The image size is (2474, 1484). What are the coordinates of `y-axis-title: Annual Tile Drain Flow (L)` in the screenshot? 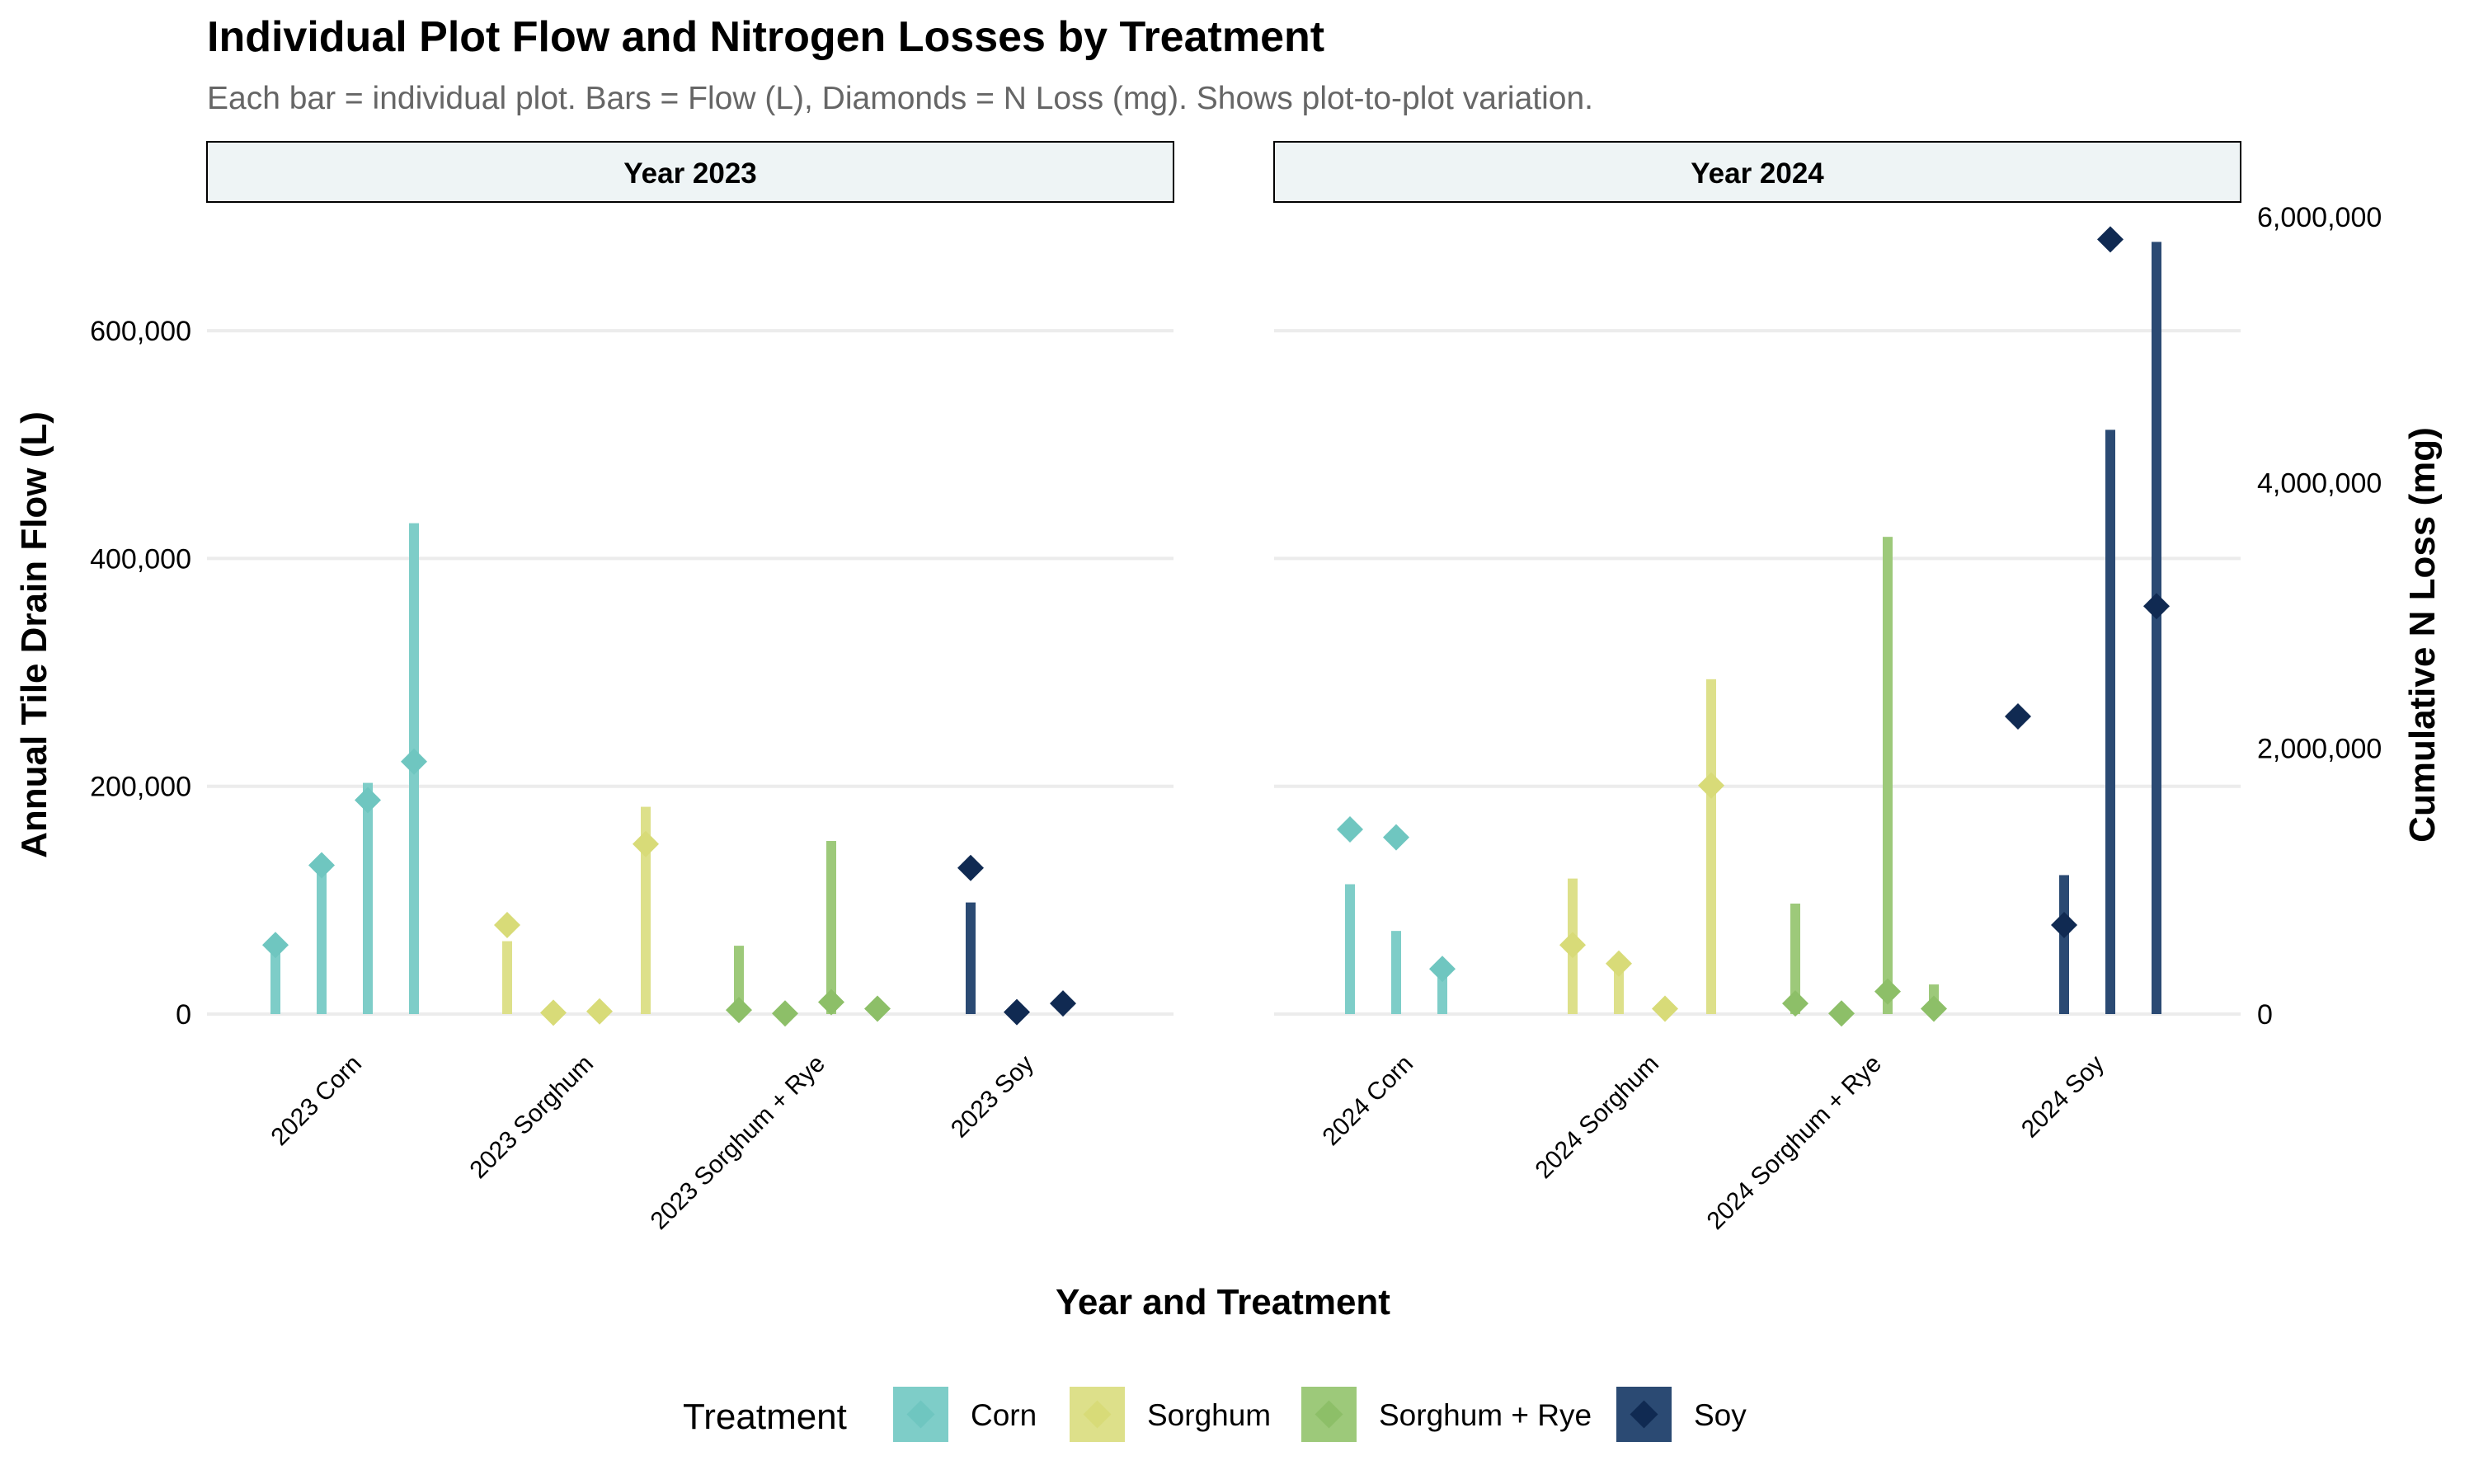 It's located at (34, 634).